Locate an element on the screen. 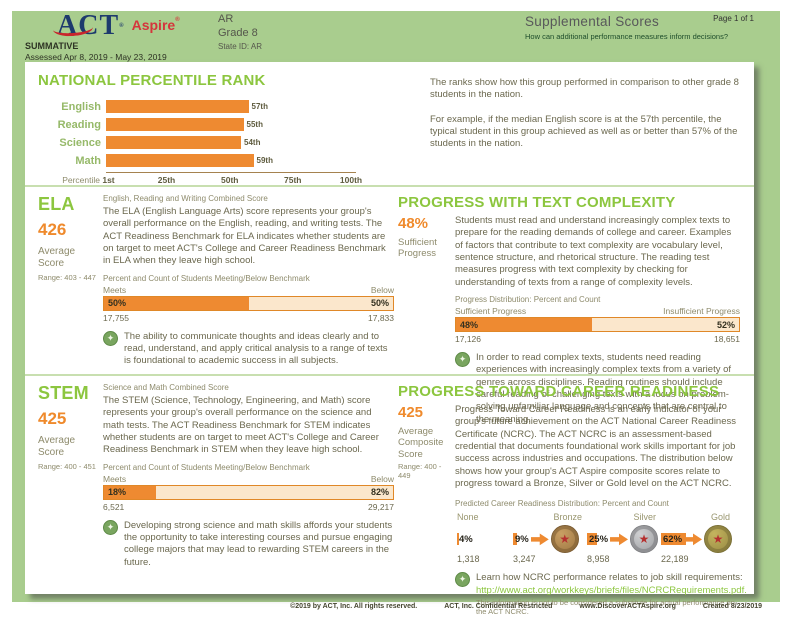 Image resolution: width=792 pixels, height=622 pixels. org-name: AR is located at coordinates (226, 19).